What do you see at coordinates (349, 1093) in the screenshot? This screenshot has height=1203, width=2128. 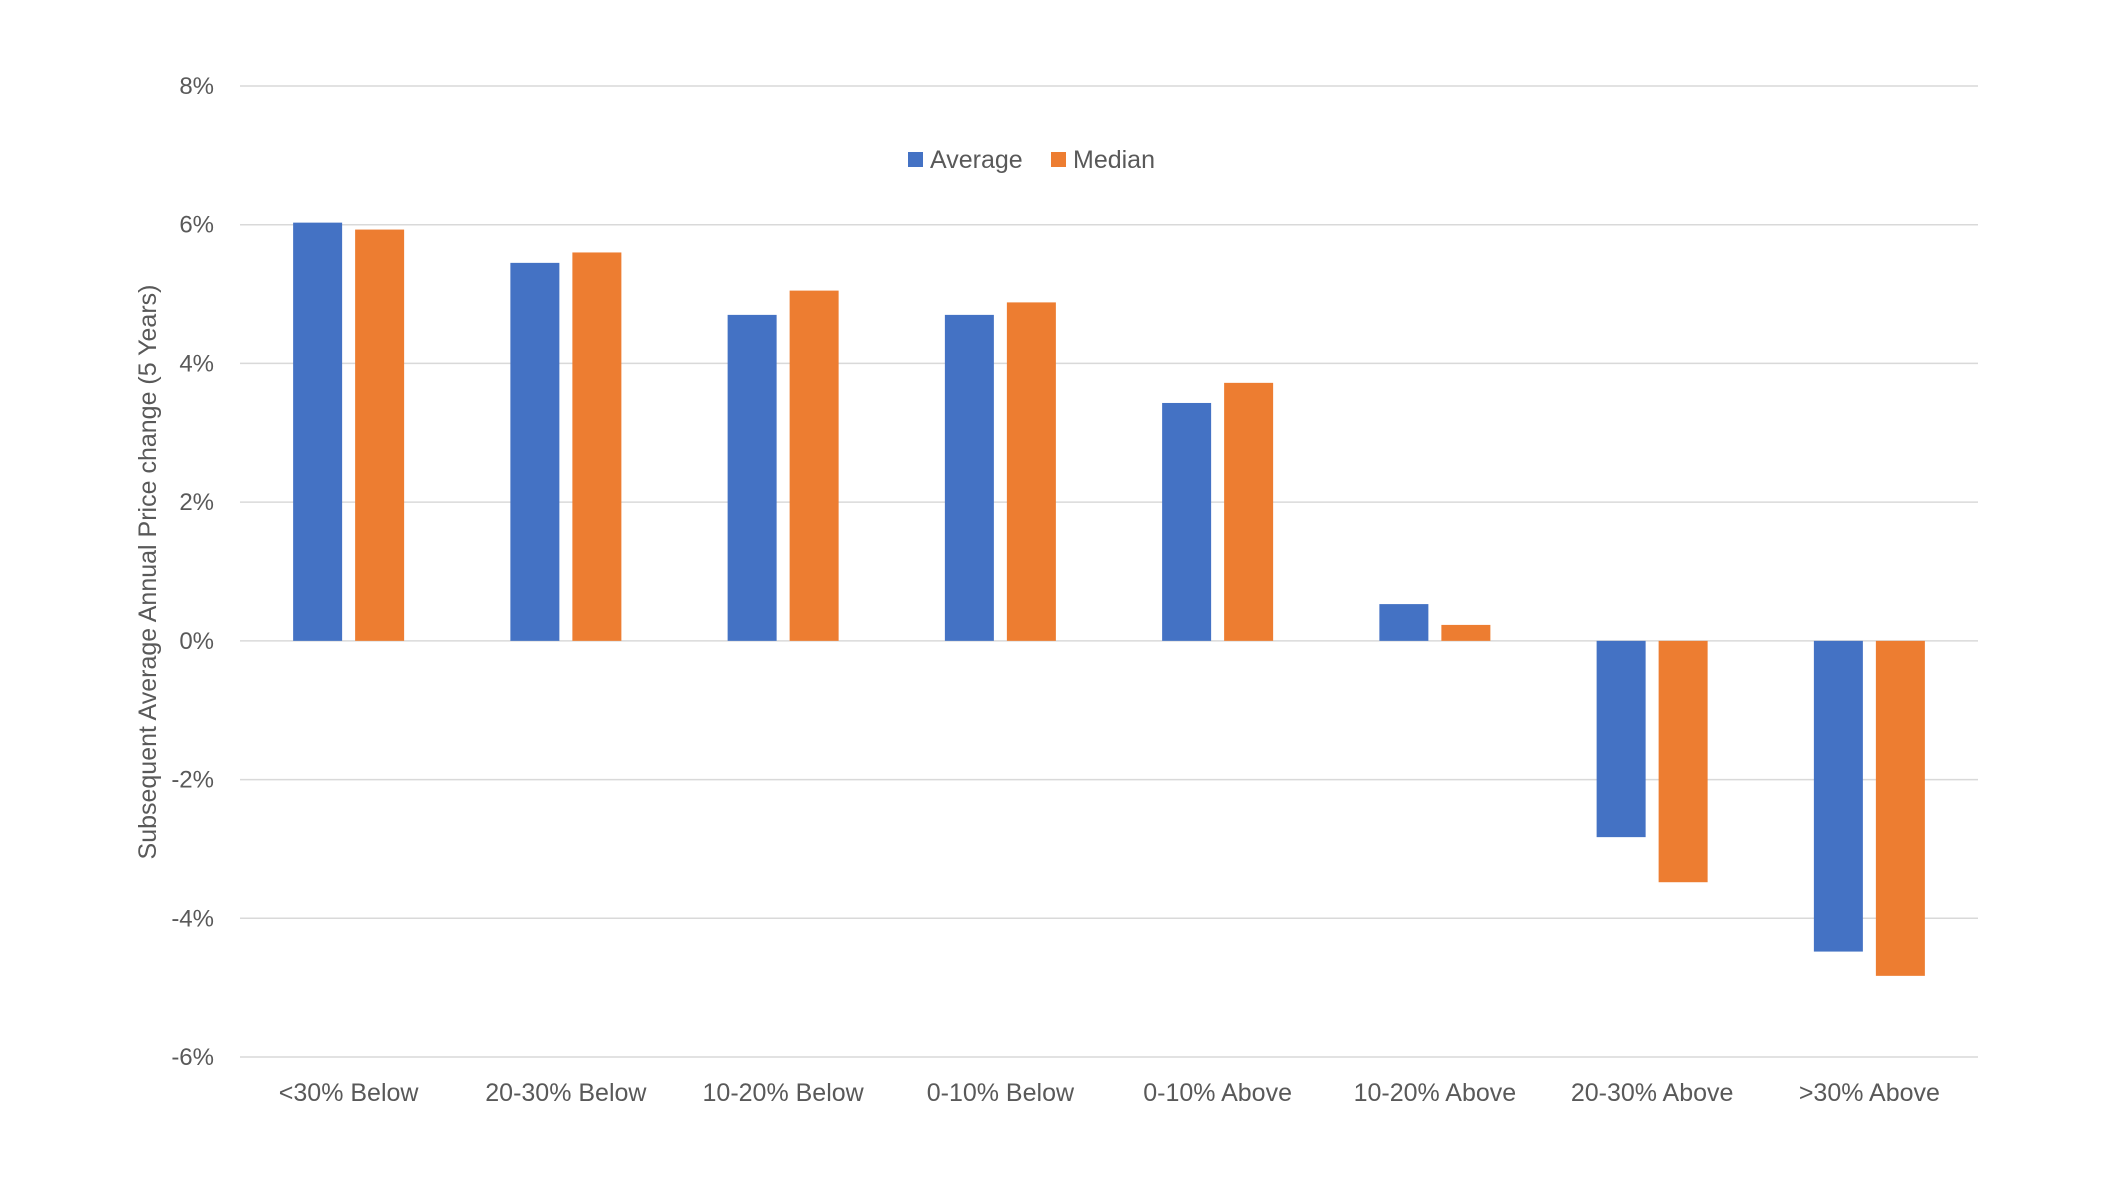 I see `x-category-label: <30% Below` at bounding box center [349, 1093].